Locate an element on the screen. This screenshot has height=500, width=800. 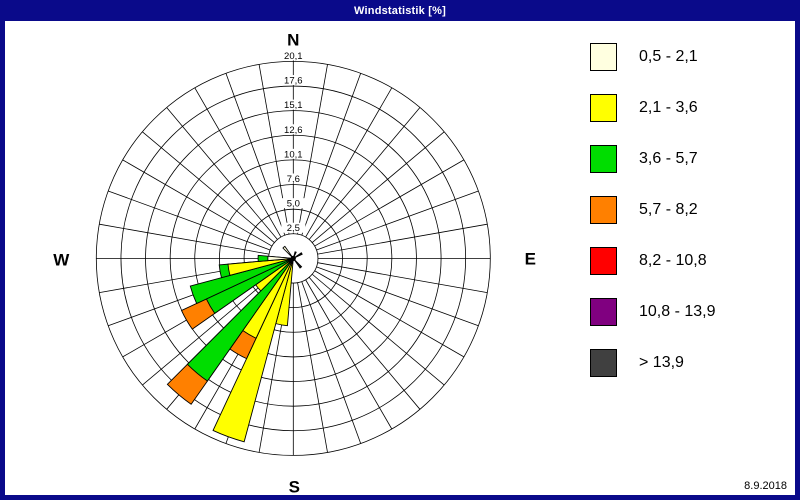
ring-label: 10,1 is located at coordinates (293, 154).